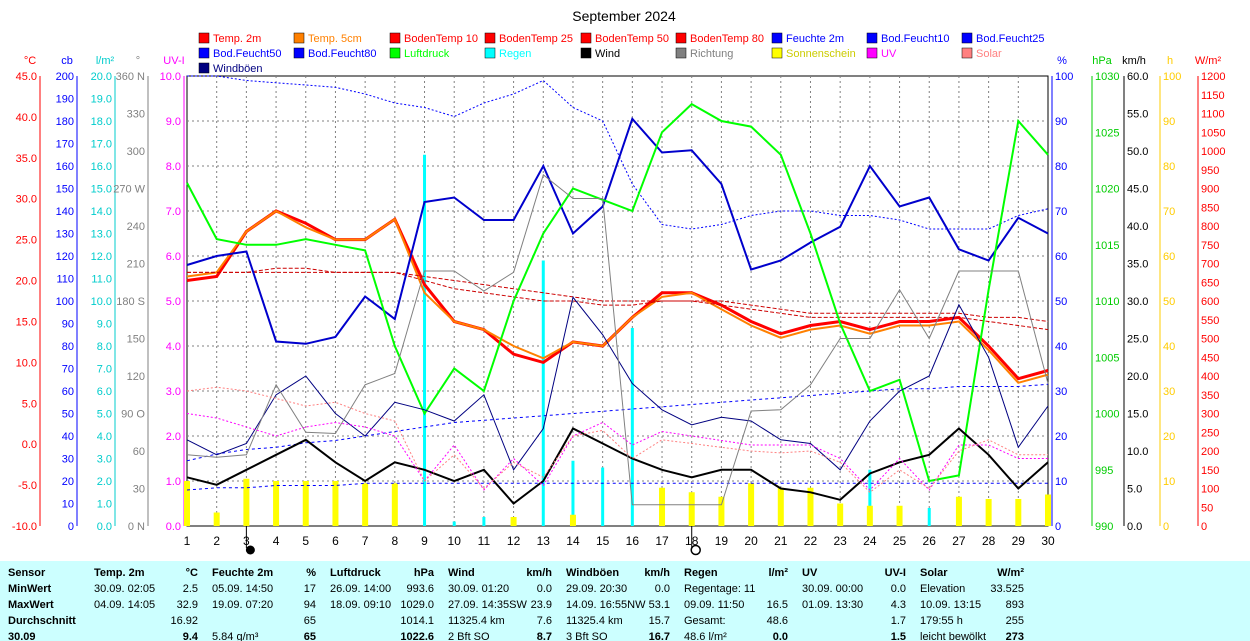  What do you see at coordinates (617, 439) in the screenshot?
I see `series-line-solar` at bounding box center [617, 439].